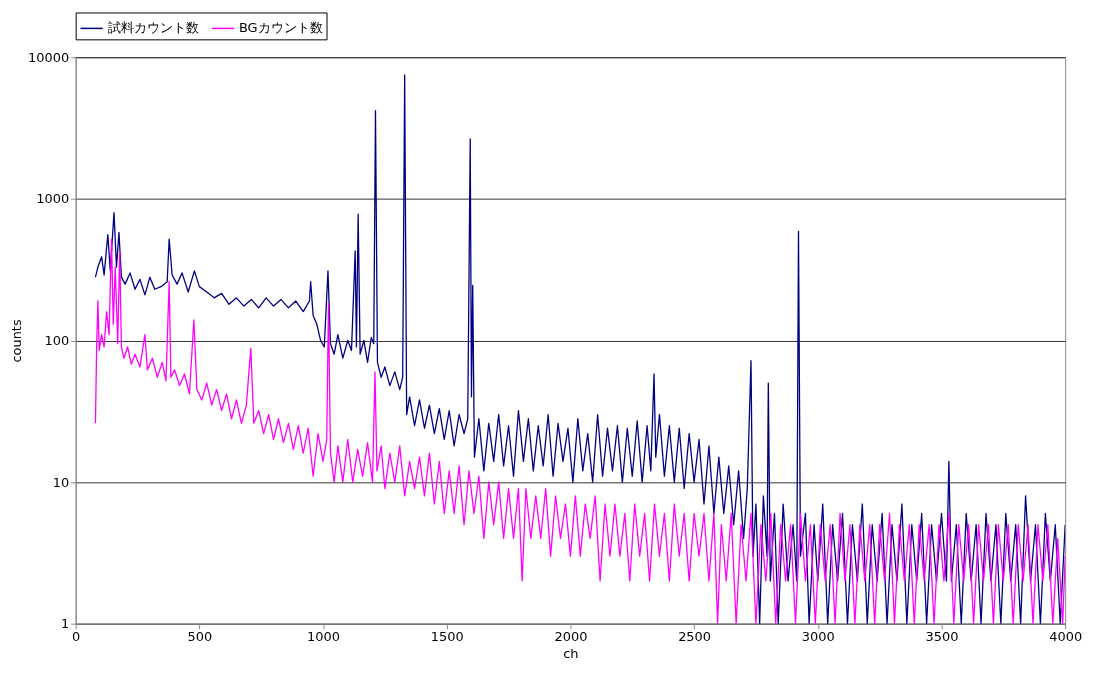 The image size is (1102, 684). Describe the element at coordinates (17, 341) in the screenshot. I see `y-axis-title: counts` at that location.